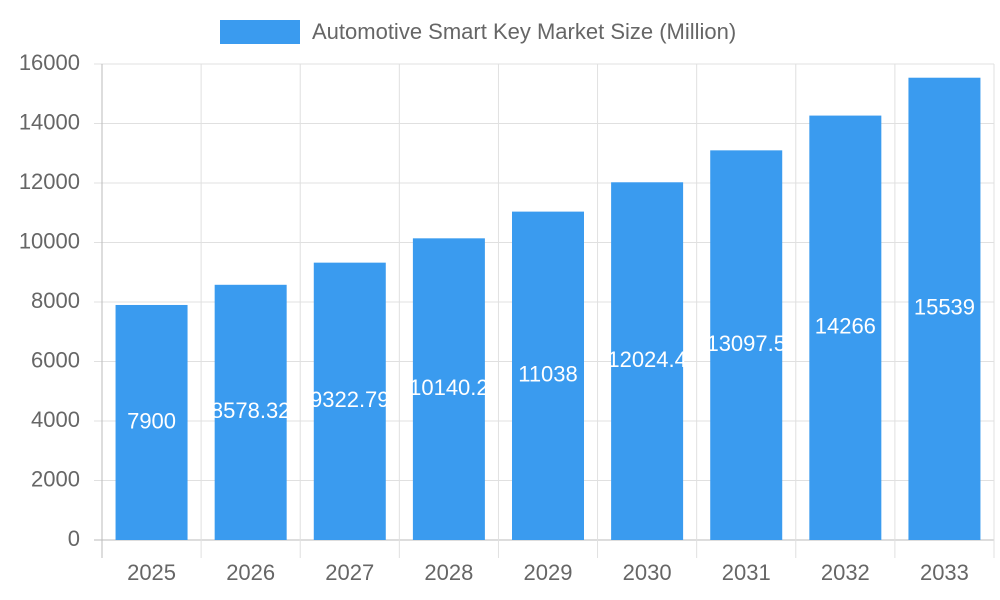 The height and width of the screenshot is (600, 1000). Describe the element at coordinates (49, 121) in the screenshot. I see `y-tick-label: 14000` at that location.